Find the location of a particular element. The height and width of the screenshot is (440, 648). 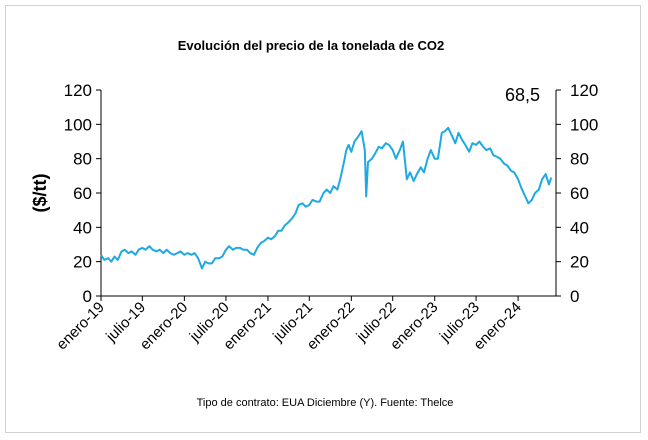

y-tick-label-right: 80 is located at coordinates (579, 159).